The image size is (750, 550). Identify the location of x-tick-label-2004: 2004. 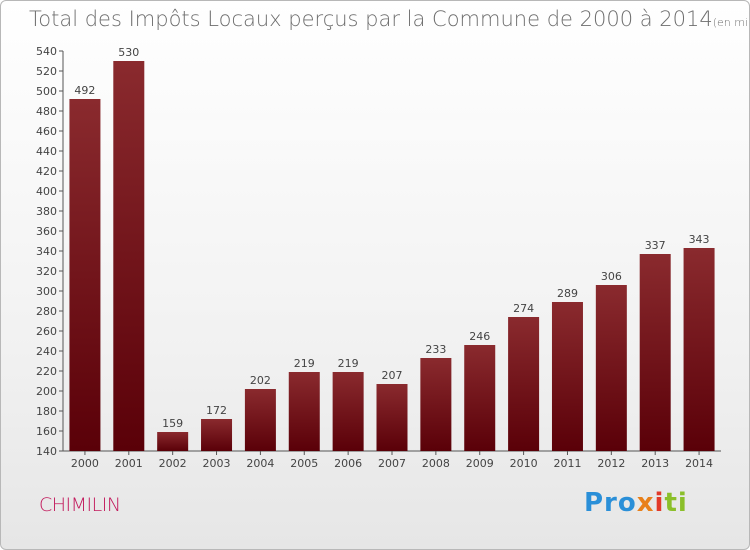
(260, 463).